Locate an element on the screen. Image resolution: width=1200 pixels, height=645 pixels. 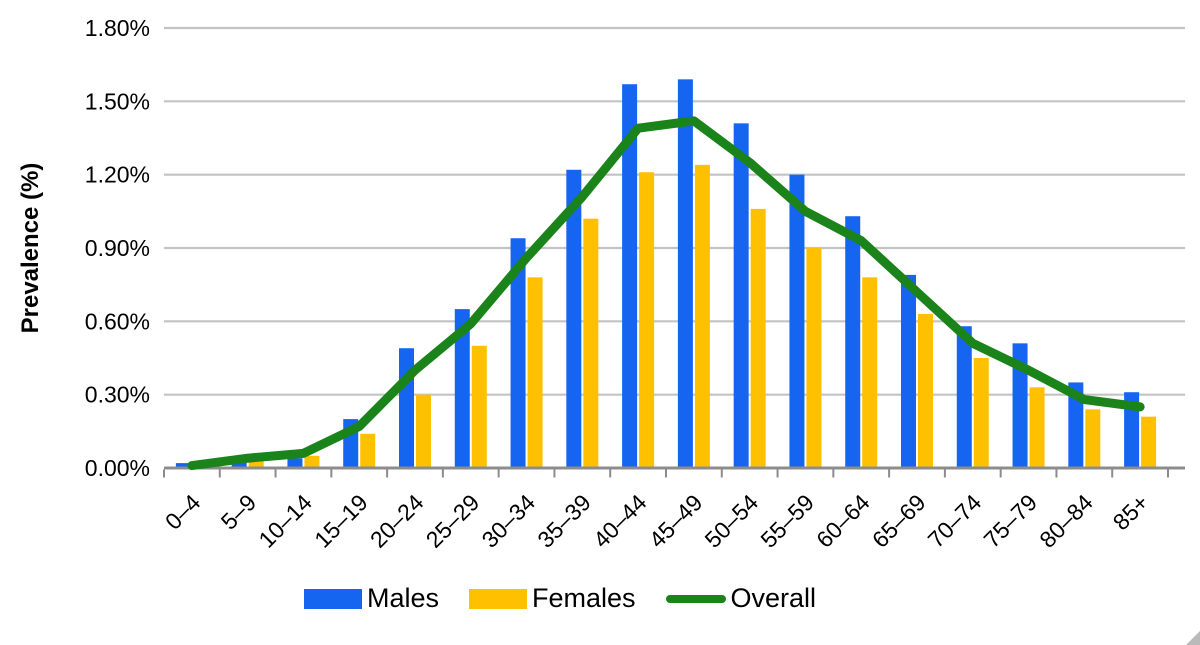
males-swatch-icon is located at coordinates (332, 598).